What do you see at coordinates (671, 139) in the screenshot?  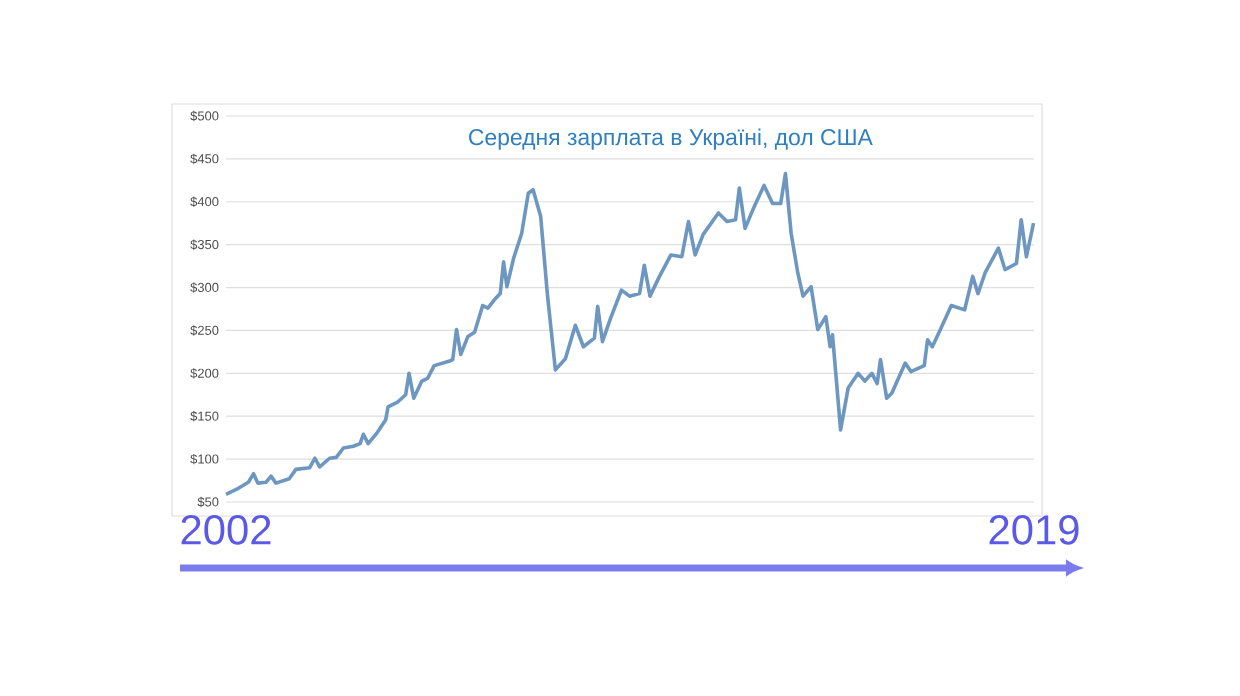 I see `text: Середня зарплата в Україні, дол США` at bounding box center [671, 139].